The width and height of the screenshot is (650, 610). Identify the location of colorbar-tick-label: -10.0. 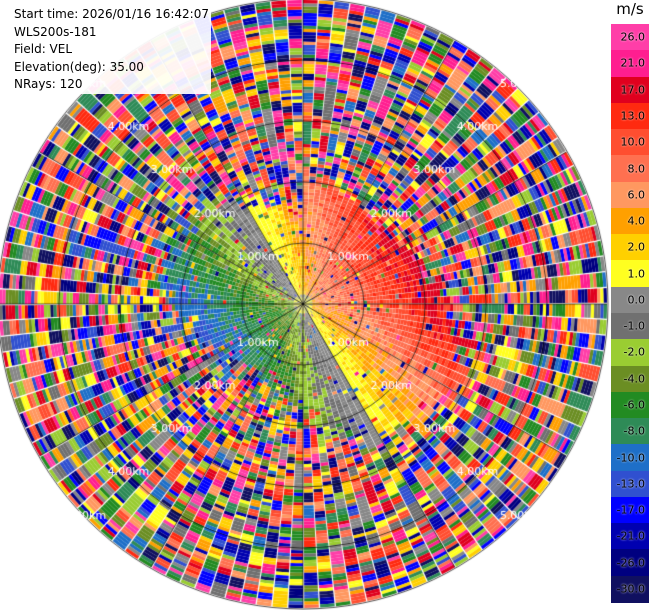
(630, 457).